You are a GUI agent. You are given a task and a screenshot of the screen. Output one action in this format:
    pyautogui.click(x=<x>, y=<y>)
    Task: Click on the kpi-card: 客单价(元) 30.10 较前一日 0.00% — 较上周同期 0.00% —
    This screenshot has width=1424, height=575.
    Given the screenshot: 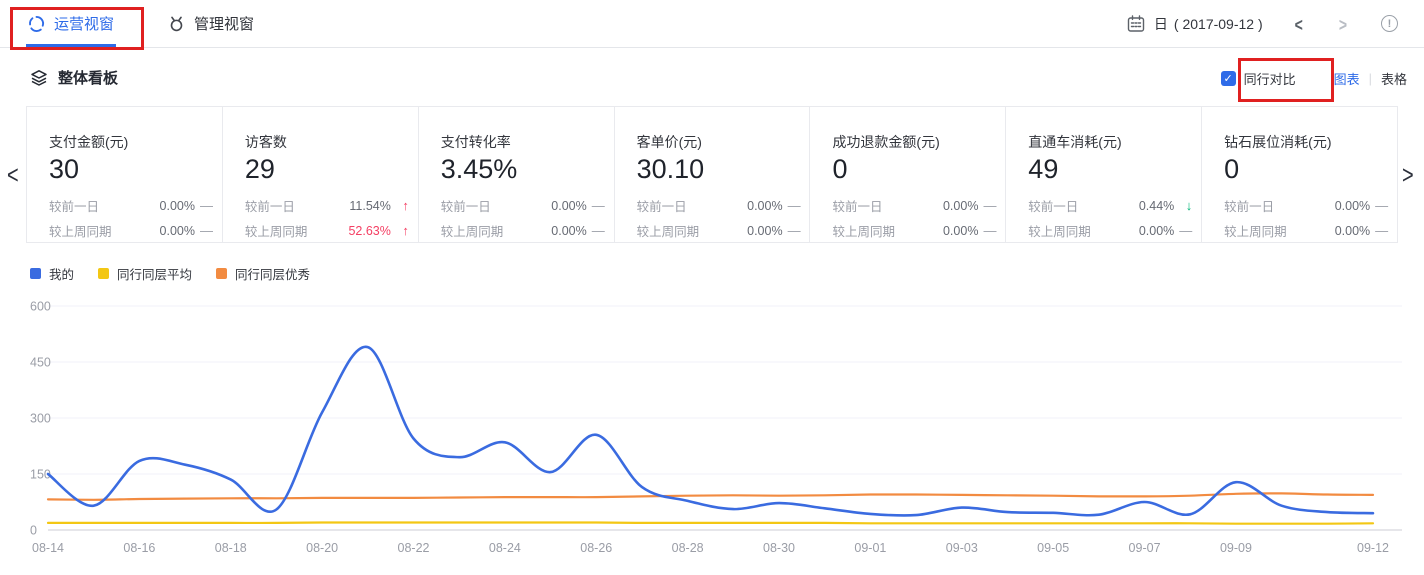 What is the action you would take?
    pyautogui.click(x=713, y=174)
    